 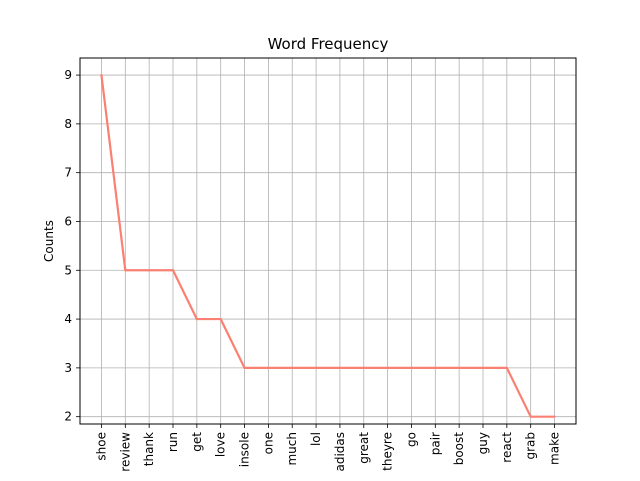 I want to click on x-tick-label: guy, so click(x=483, y=443).